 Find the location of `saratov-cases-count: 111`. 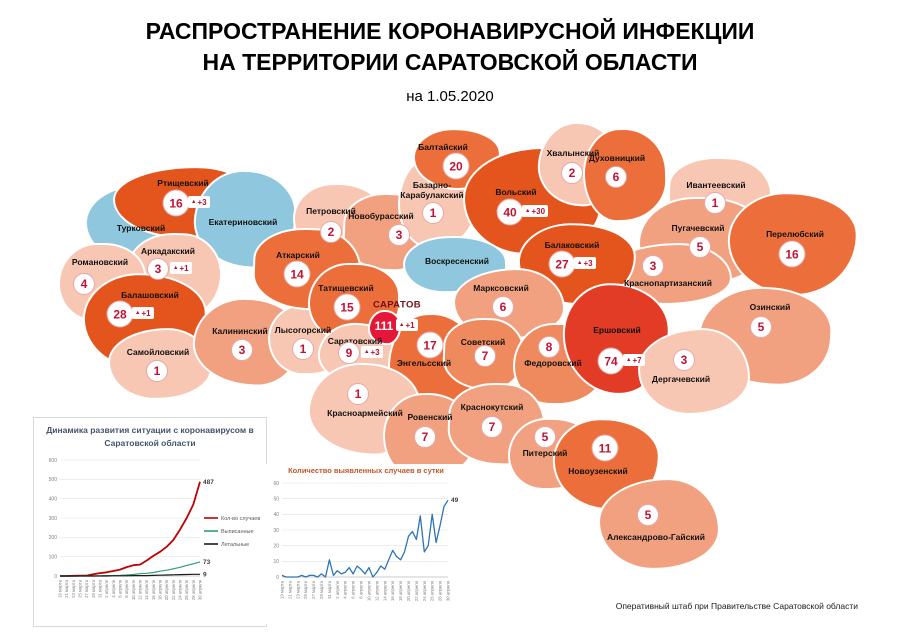

saratov-cases-count: 111 is located at coordinates (384, 326).